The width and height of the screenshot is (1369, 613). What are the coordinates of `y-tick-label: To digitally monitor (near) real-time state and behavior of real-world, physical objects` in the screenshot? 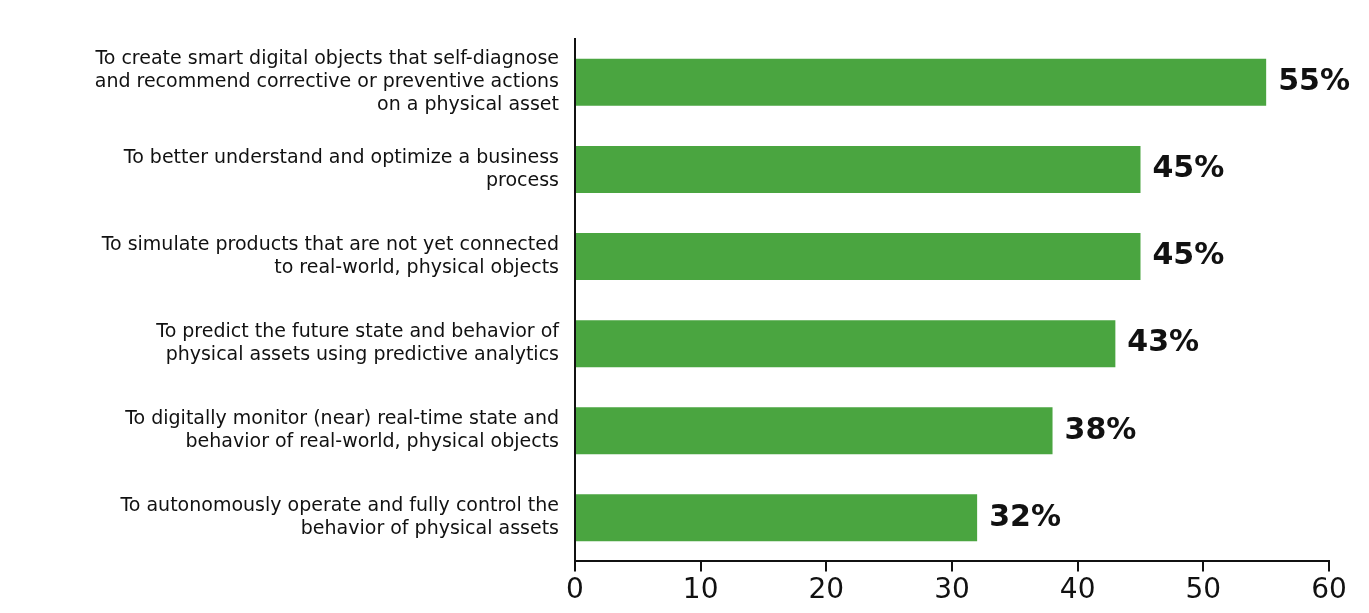 It's located at (341, 429).